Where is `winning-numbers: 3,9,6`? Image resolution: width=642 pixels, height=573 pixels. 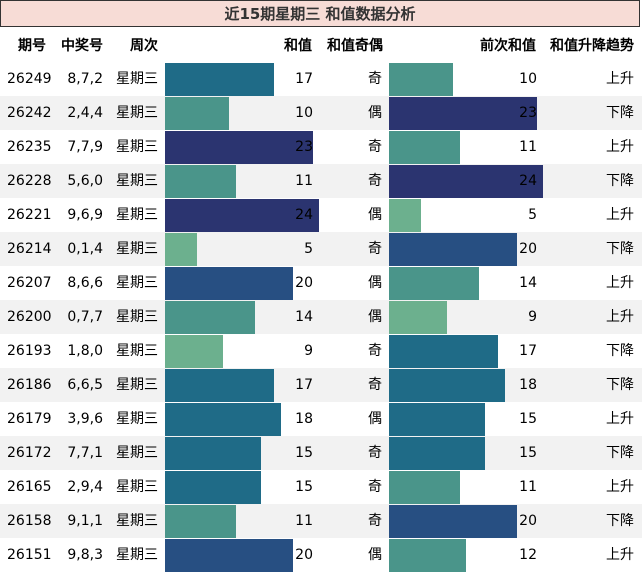
winning-numbers: 3,9,6 is located at coordinates (85, 419).